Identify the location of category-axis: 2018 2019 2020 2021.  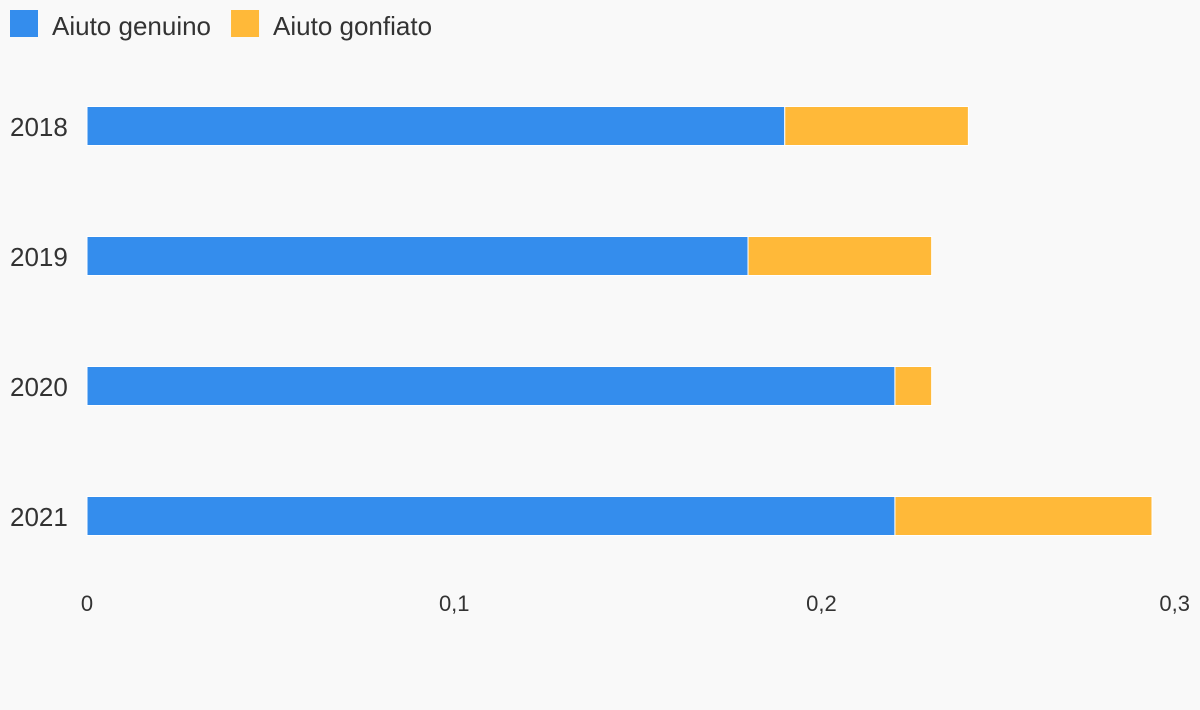
(39, 322).